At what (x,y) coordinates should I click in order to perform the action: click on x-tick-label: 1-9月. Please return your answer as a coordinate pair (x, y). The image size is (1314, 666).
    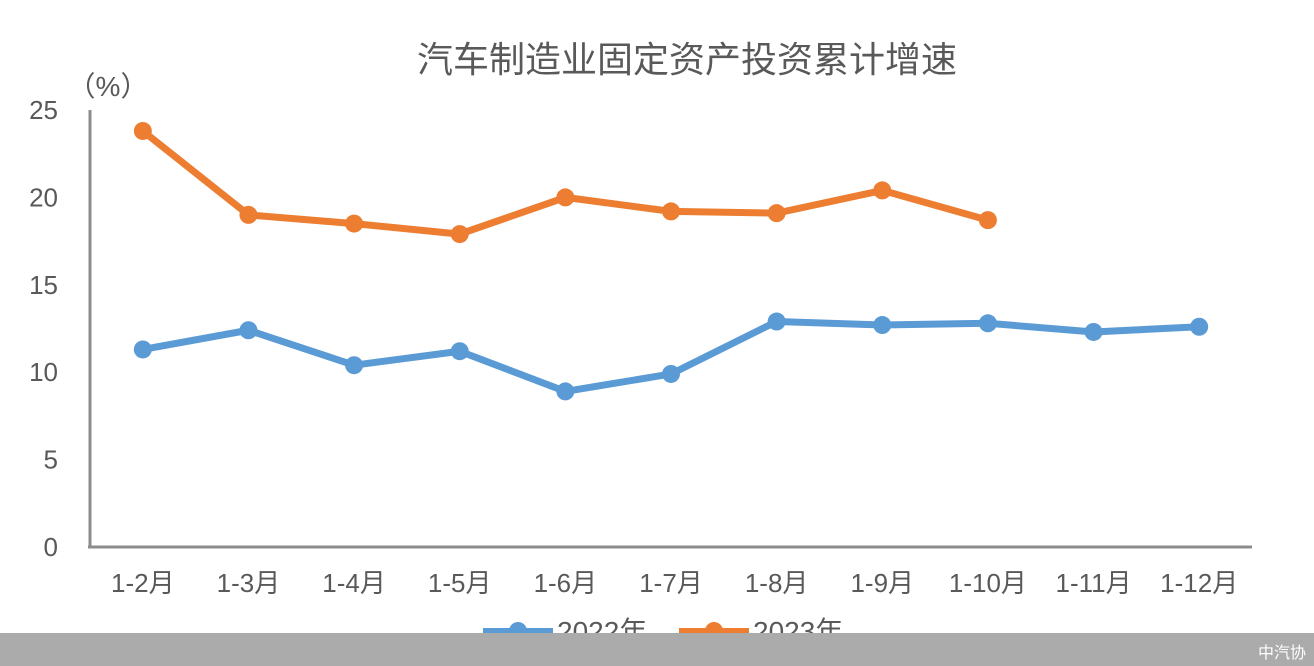
    Looking at the image, I should click on (882, 583).